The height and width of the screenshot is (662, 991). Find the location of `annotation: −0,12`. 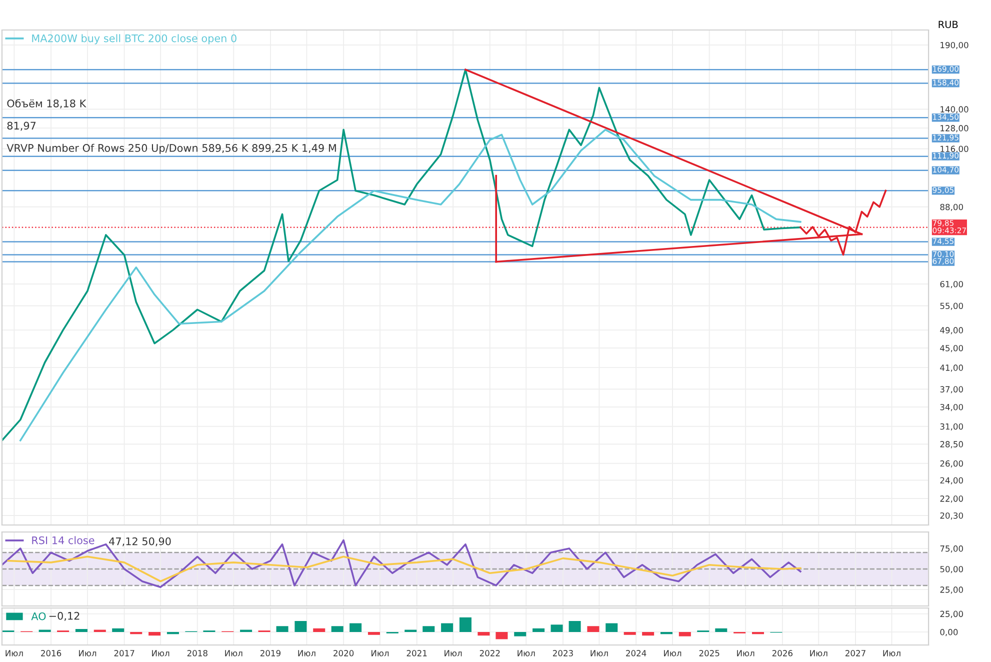

annotation: −0,12 is located at coordinates (64, 616).